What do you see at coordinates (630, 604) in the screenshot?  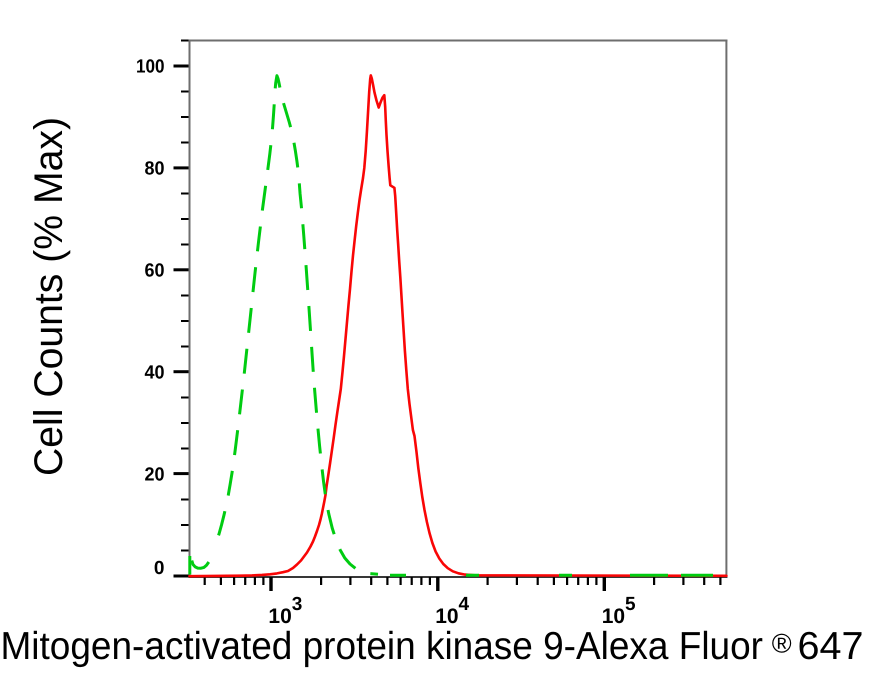 I see `svg-text: 5` at bounding box center [630, 604].